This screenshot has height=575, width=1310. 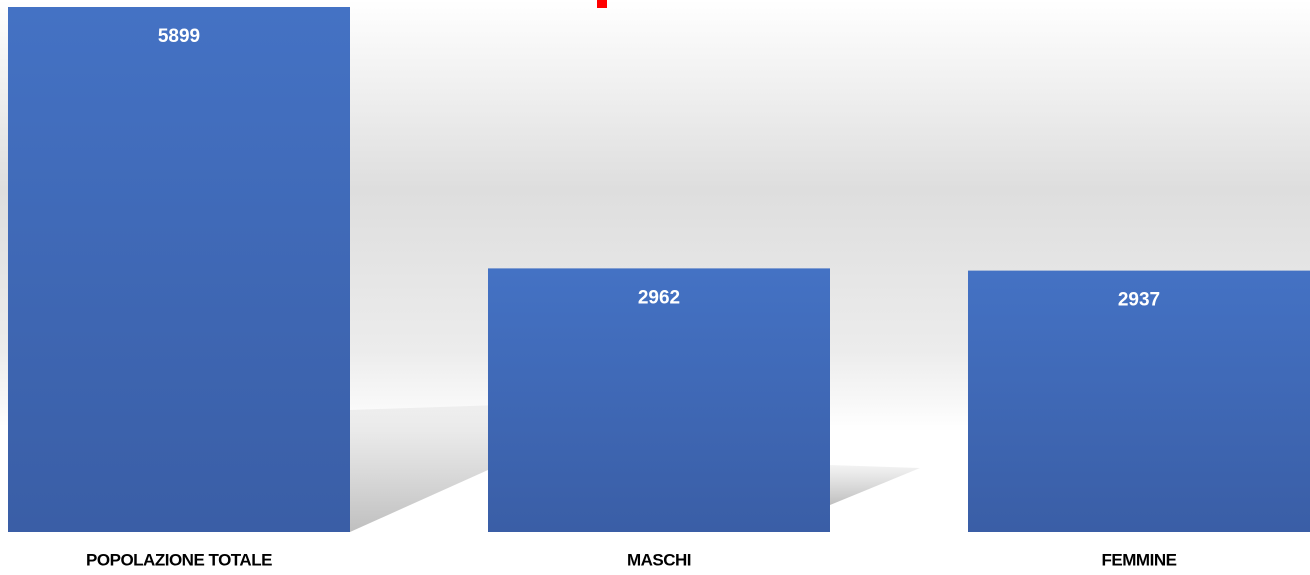 What do you see at coordinates (602, 4) in the screenshot?
I see `title-fragment` at bounding box center [602, 4].